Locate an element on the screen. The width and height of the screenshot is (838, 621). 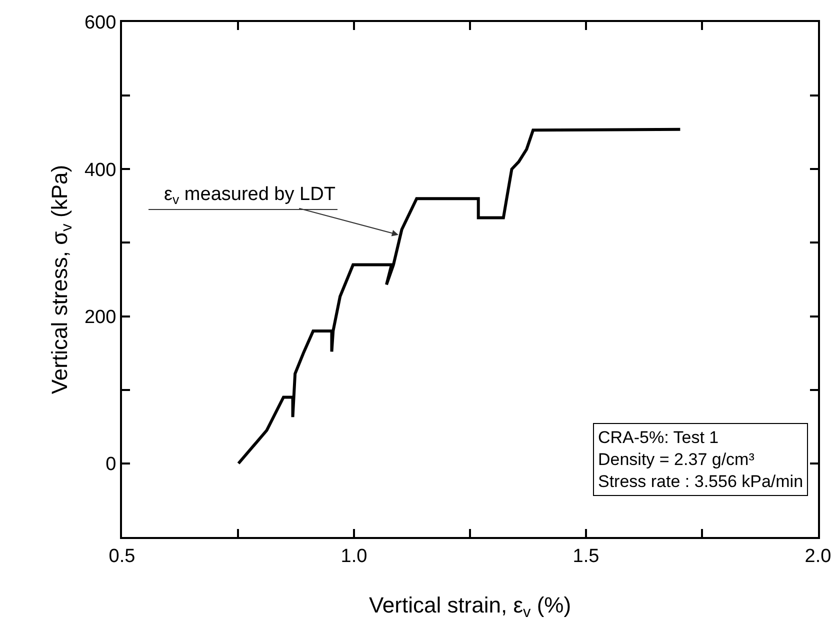
annotation: CRA-5%: Test 1 is located at coordinates (658, 437).